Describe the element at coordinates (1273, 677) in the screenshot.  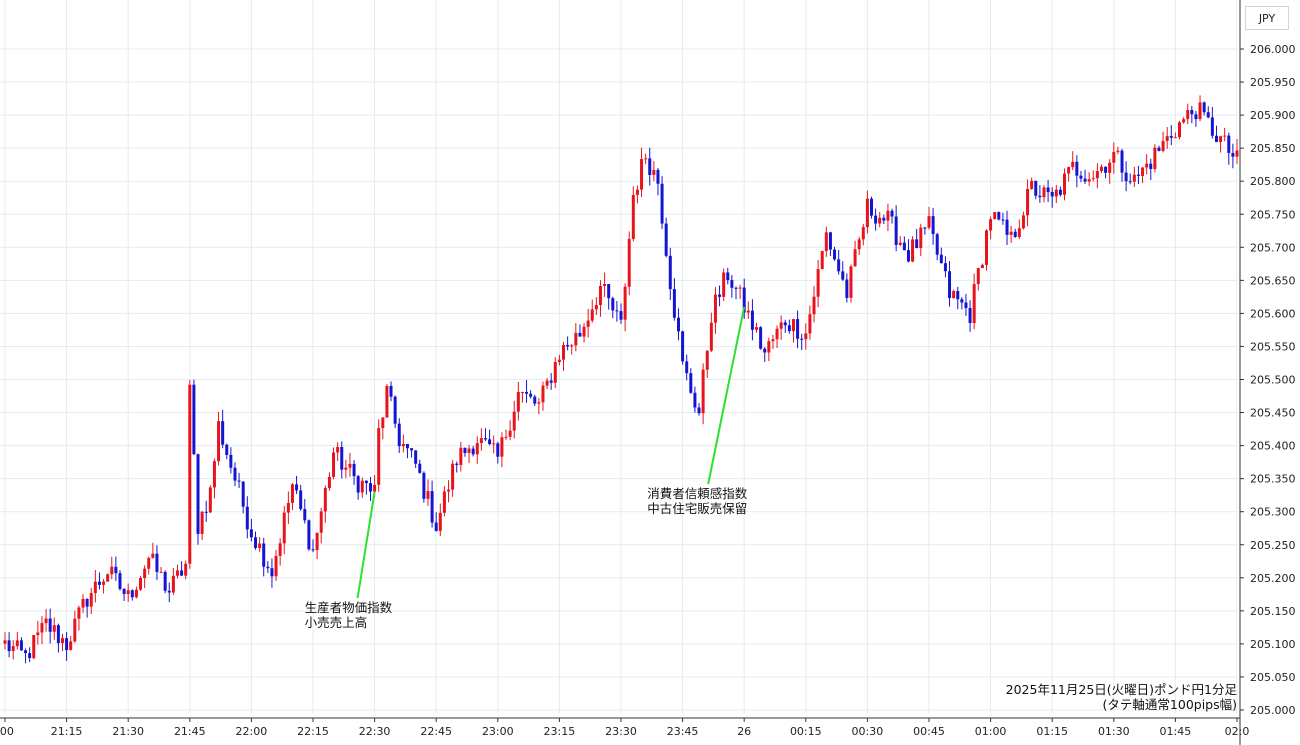
I see `y-tick-label: 205.050` at that location.